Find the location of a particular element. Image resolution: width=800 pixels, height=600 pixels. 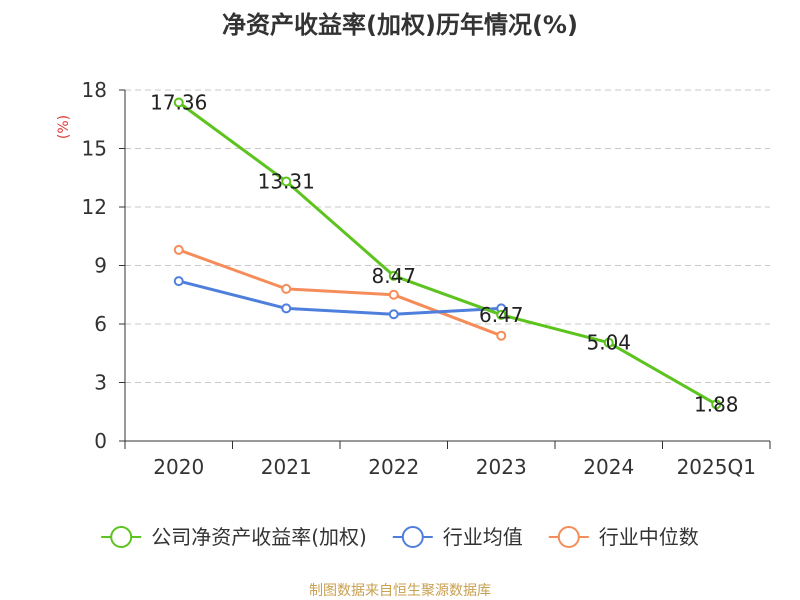

legend: 公司净资产收益率(加权) 行业均值 行业中位数 is located at coordinates (400, 537).